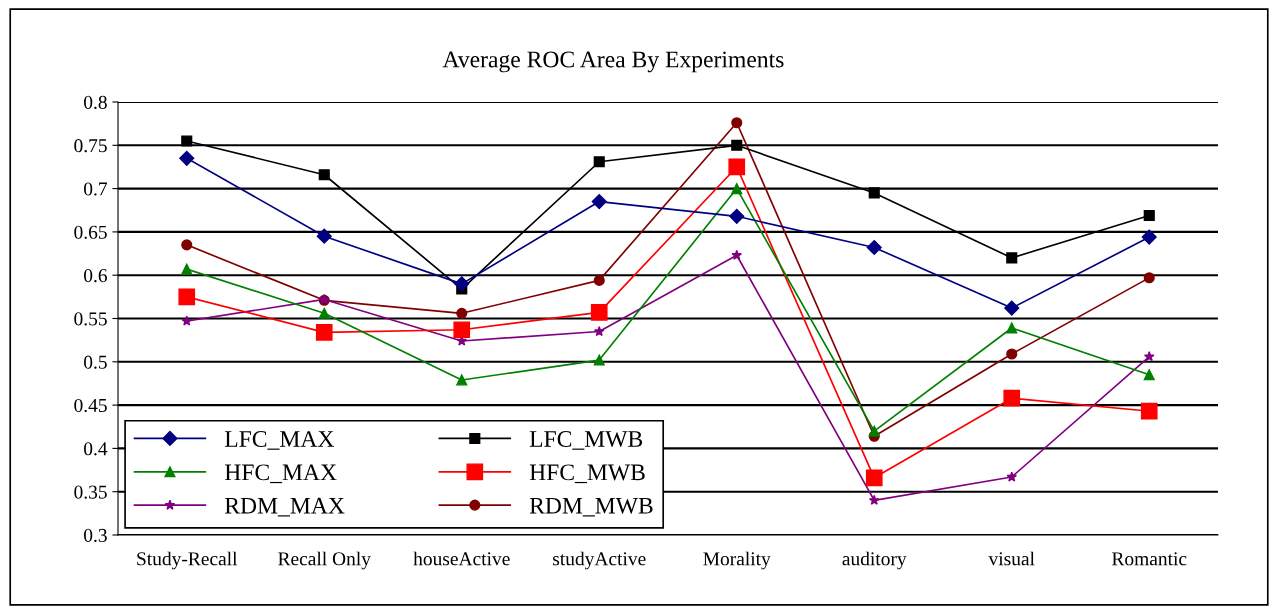 The width and height of the screenshot is (1278, 611). Describe the element at coordinates (90, 405) in the screenshot. I see `y-tick-label: 0.45` at that location.